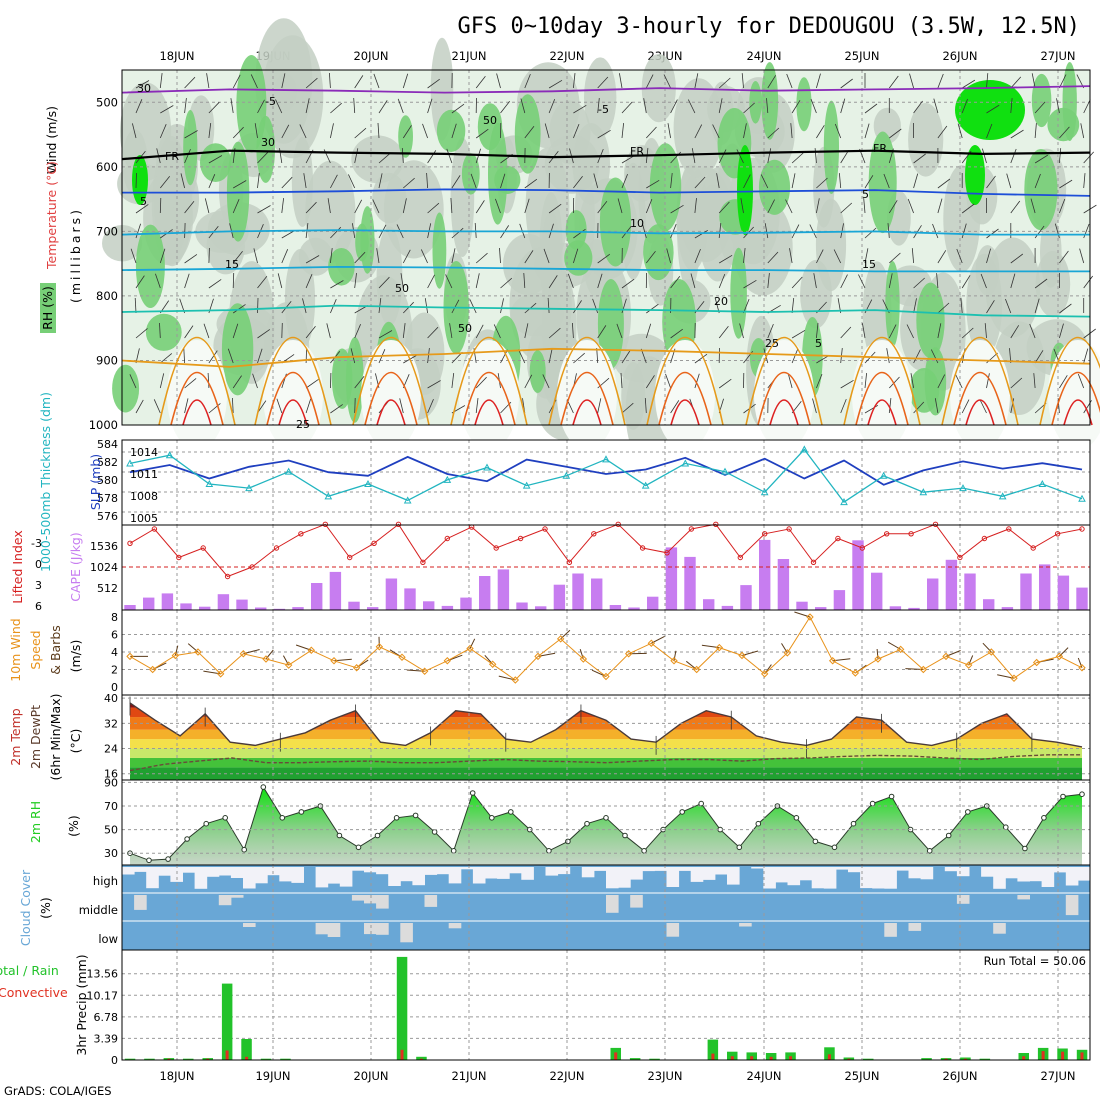  Describe the element at coordinates (45, 482) in the screenshot. I see `y-label-thickness: 1000-500mb Thickness (dm)` at that location.